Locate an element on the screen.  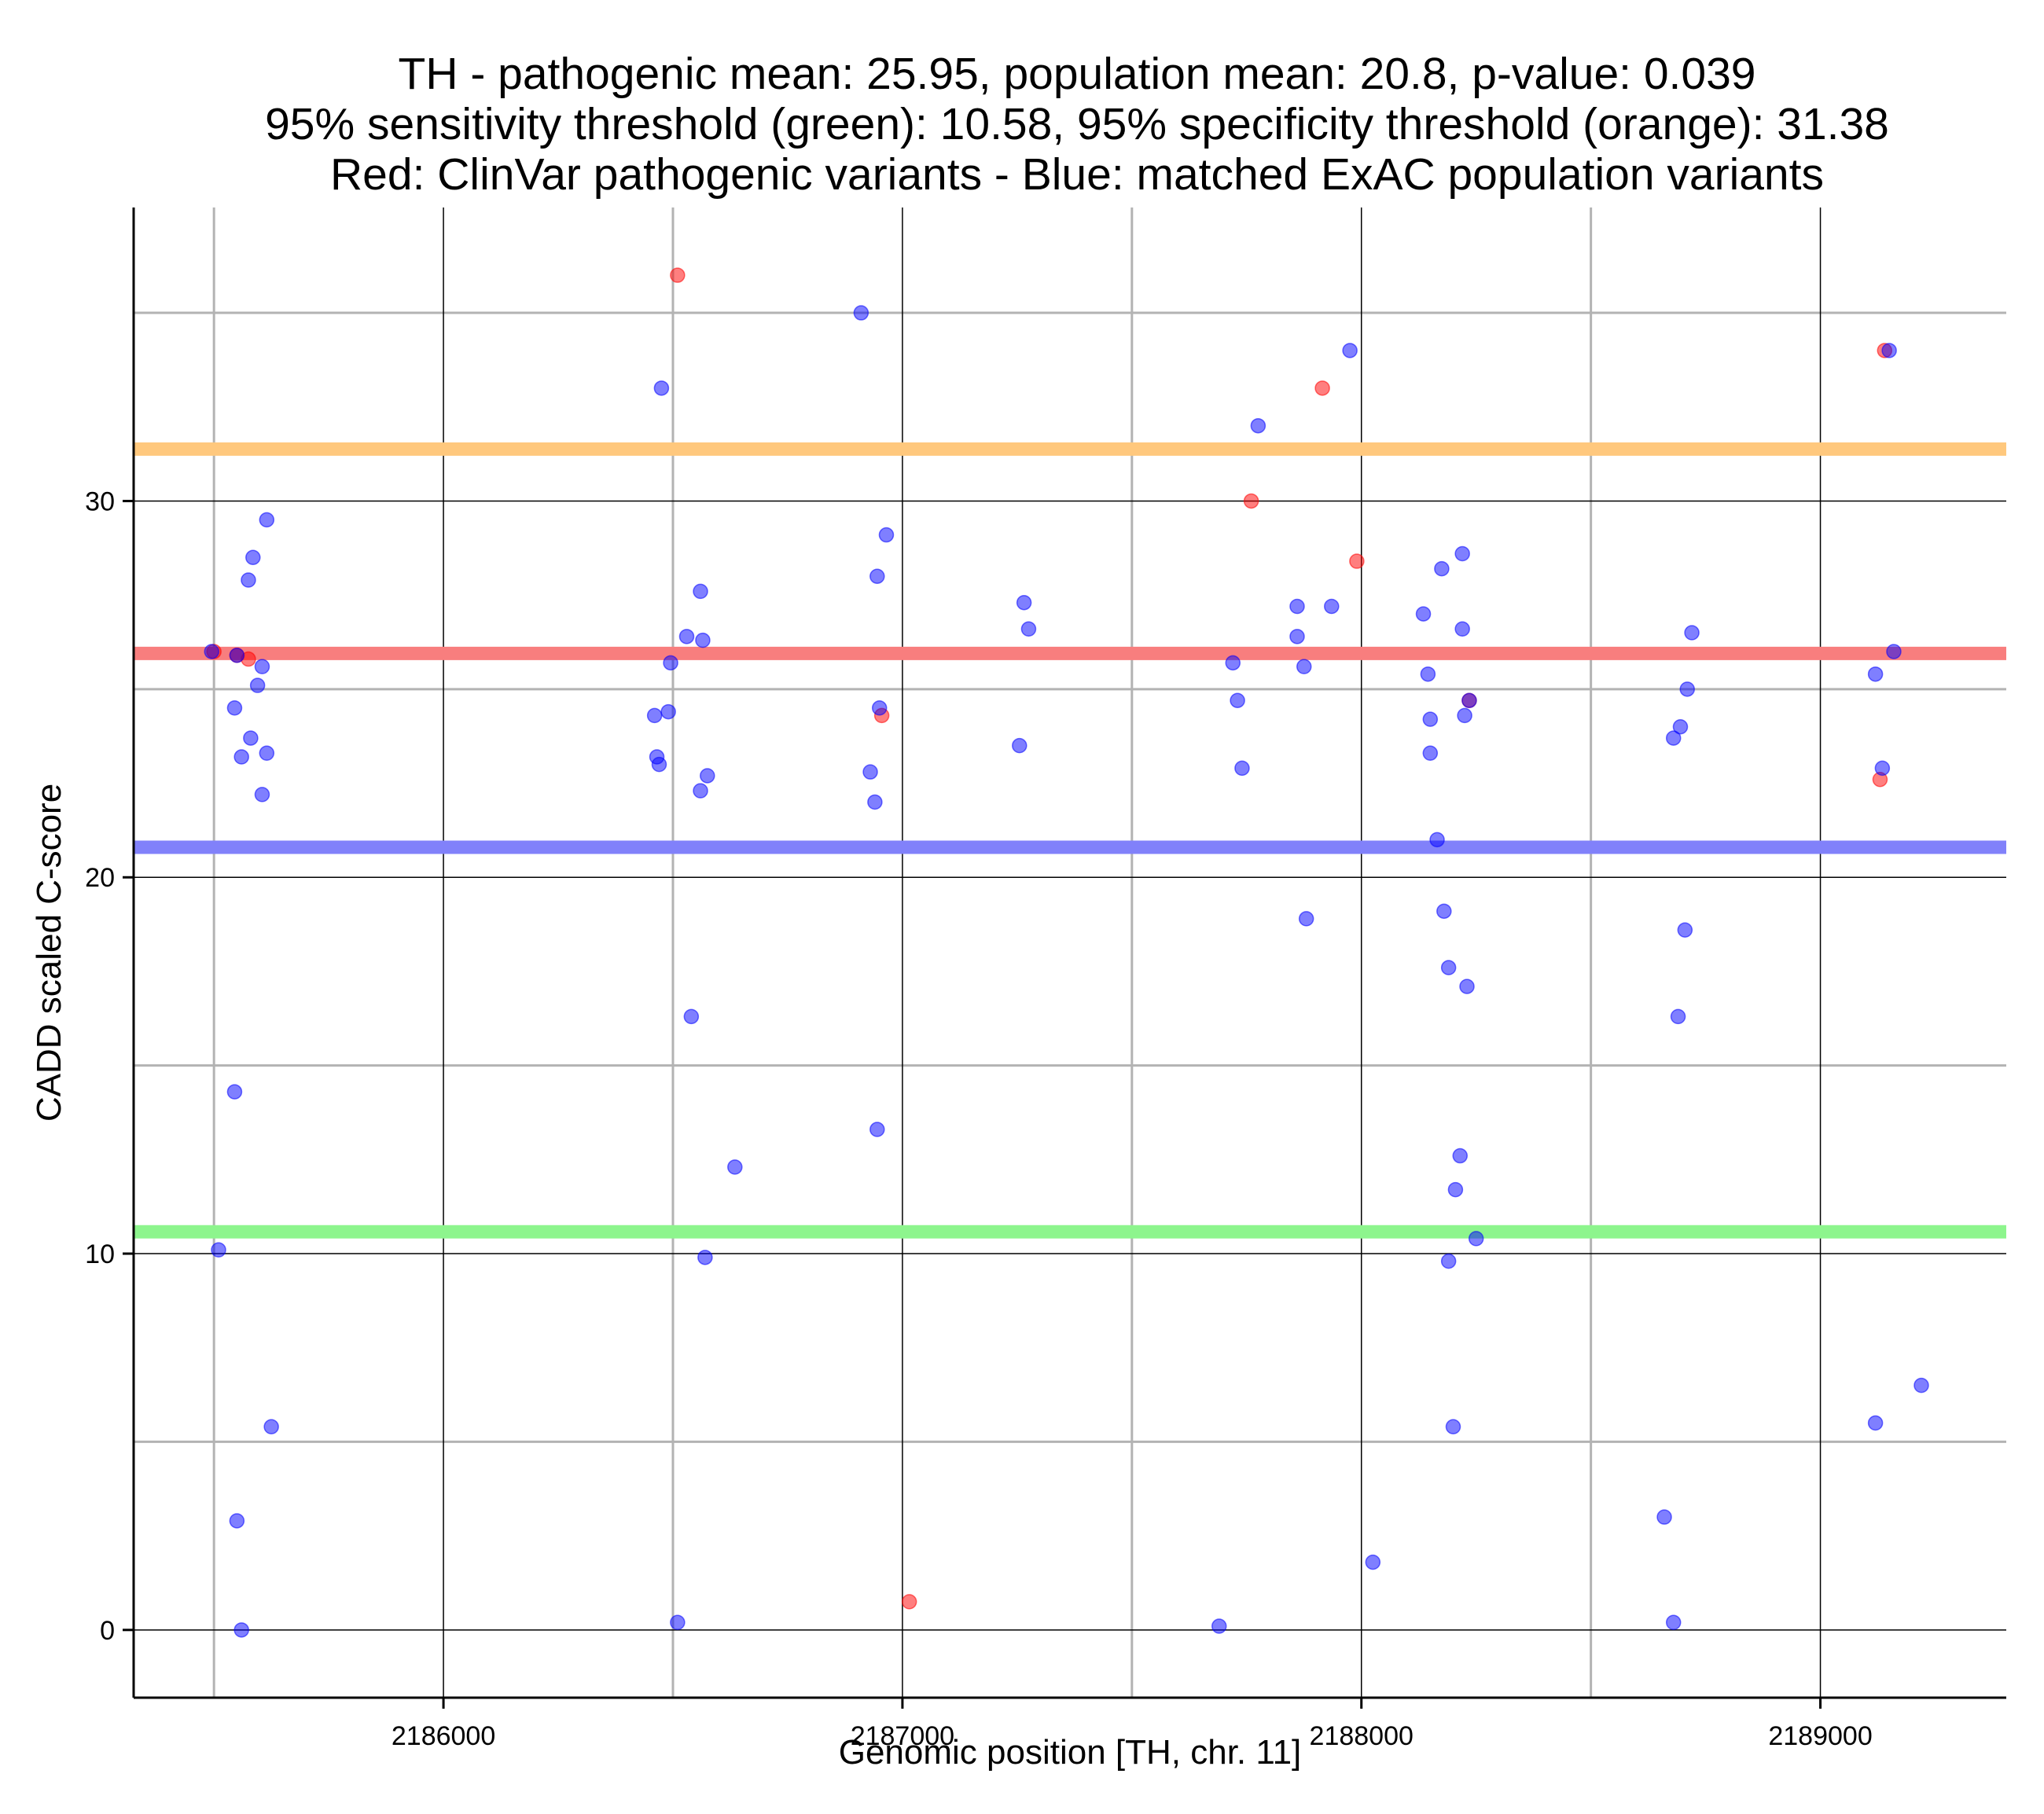
y-tick-label-1: 10 is located at coordinates (100, 1254).